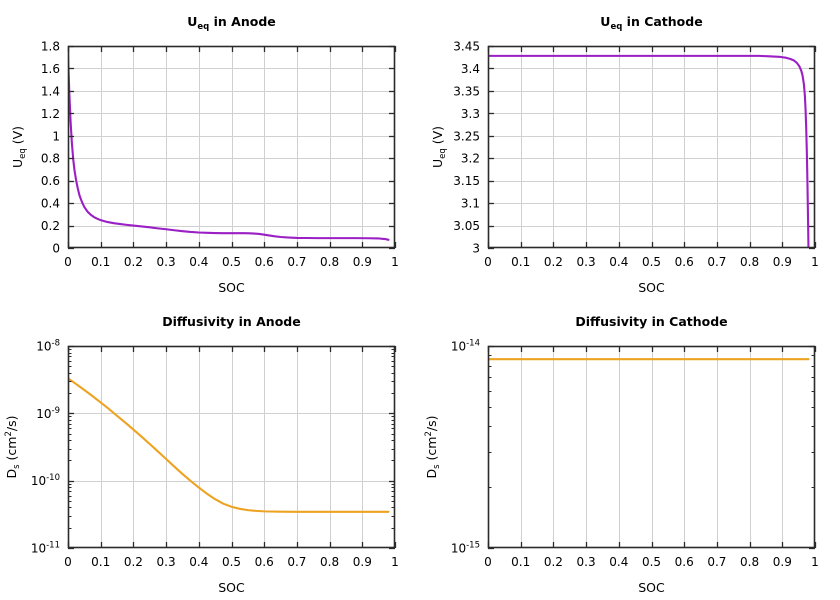  Describe the element at coordinates (48, 346) in the screenshot. I see `y-tick-label: 10⁻⁸` at that location.